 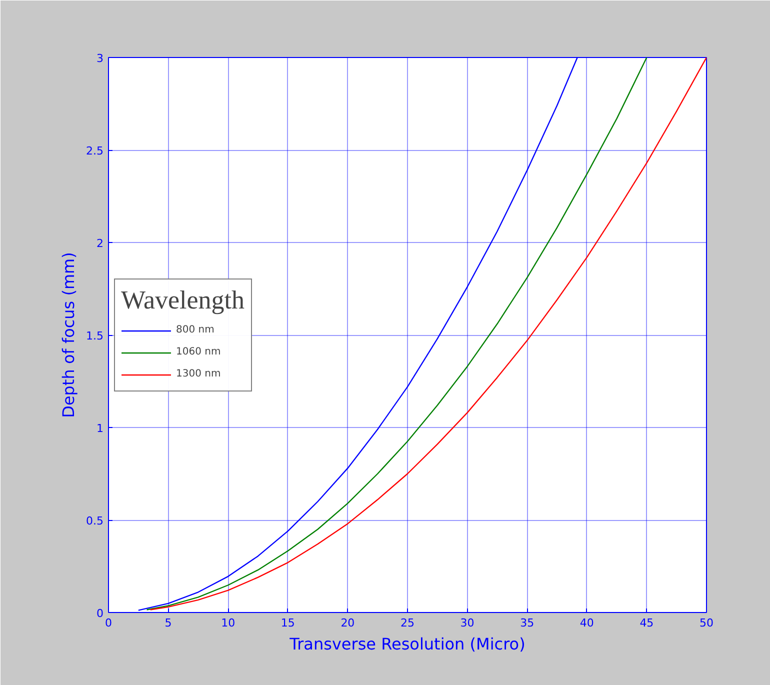 I want to click on y-tick-label: 1.5, so click(x=95, y=336).